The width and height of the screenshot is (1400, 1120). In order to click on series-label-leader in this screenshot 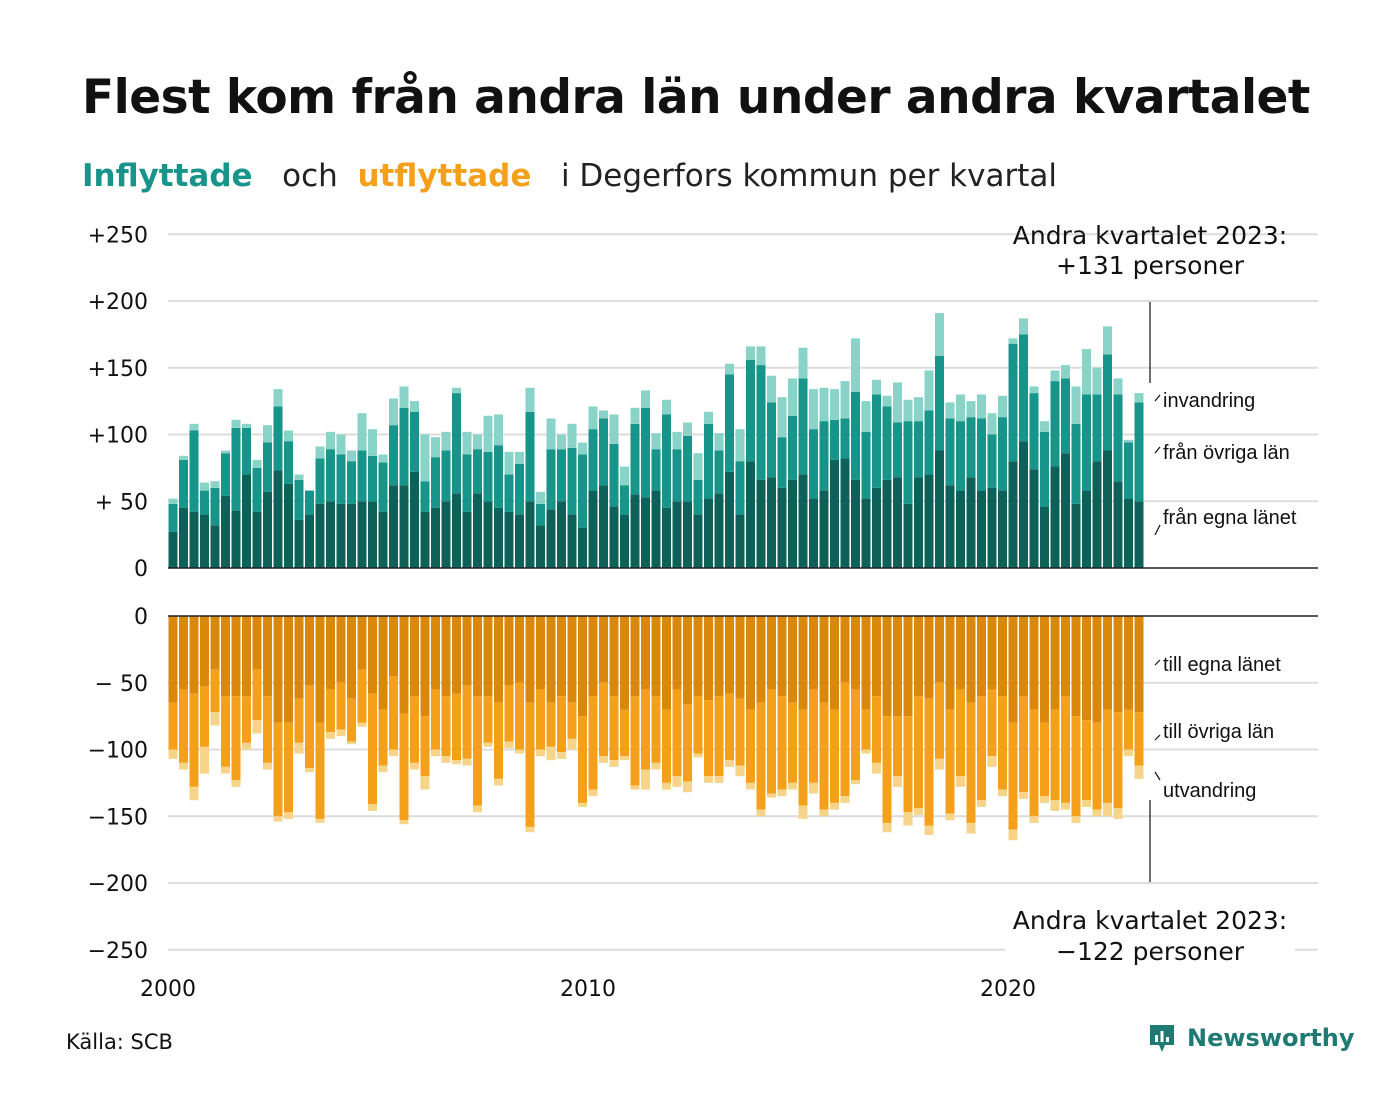, I will do `click(1157, 737)`.